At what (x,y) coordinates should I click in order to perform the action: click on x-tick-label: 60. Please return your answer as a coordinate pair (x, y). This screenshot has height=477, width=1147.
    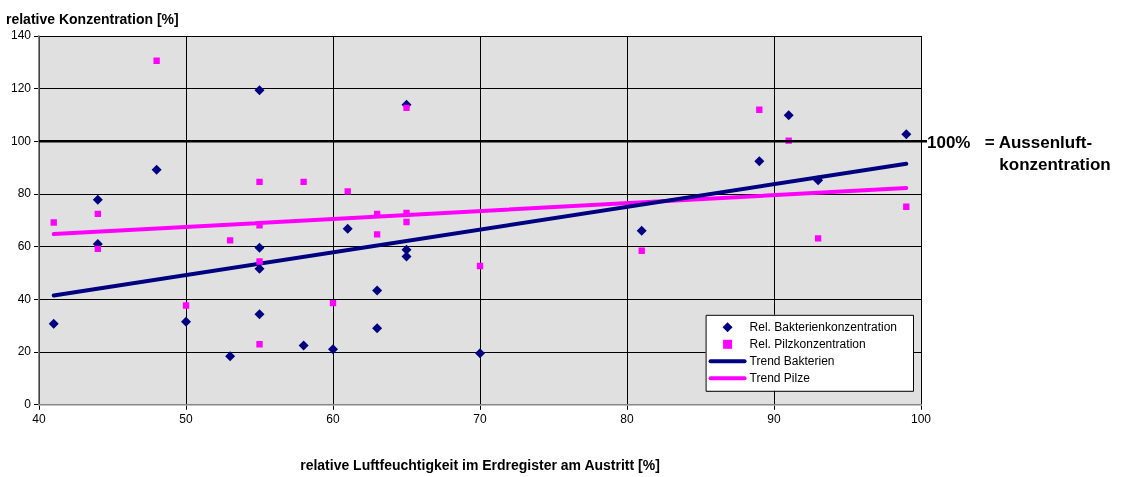
    Looking at the image, I should click on (333, 419).